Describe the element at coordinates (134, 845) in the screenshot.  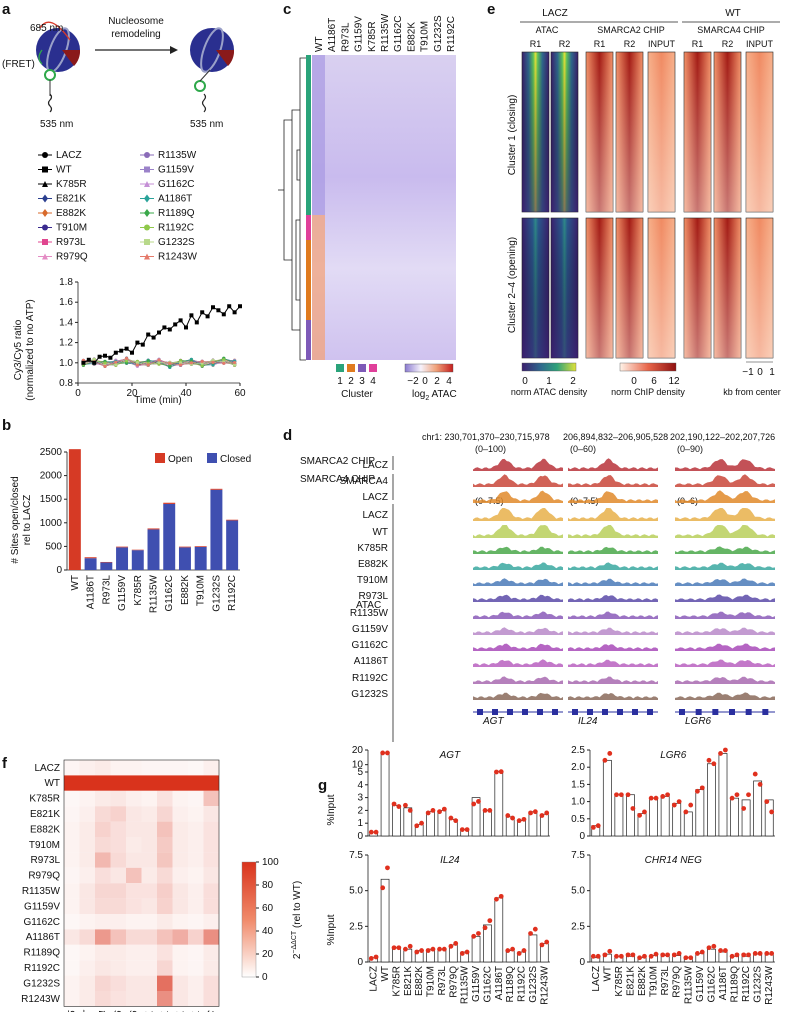
I see `heat-cell-T910M-LGR6` at that location.